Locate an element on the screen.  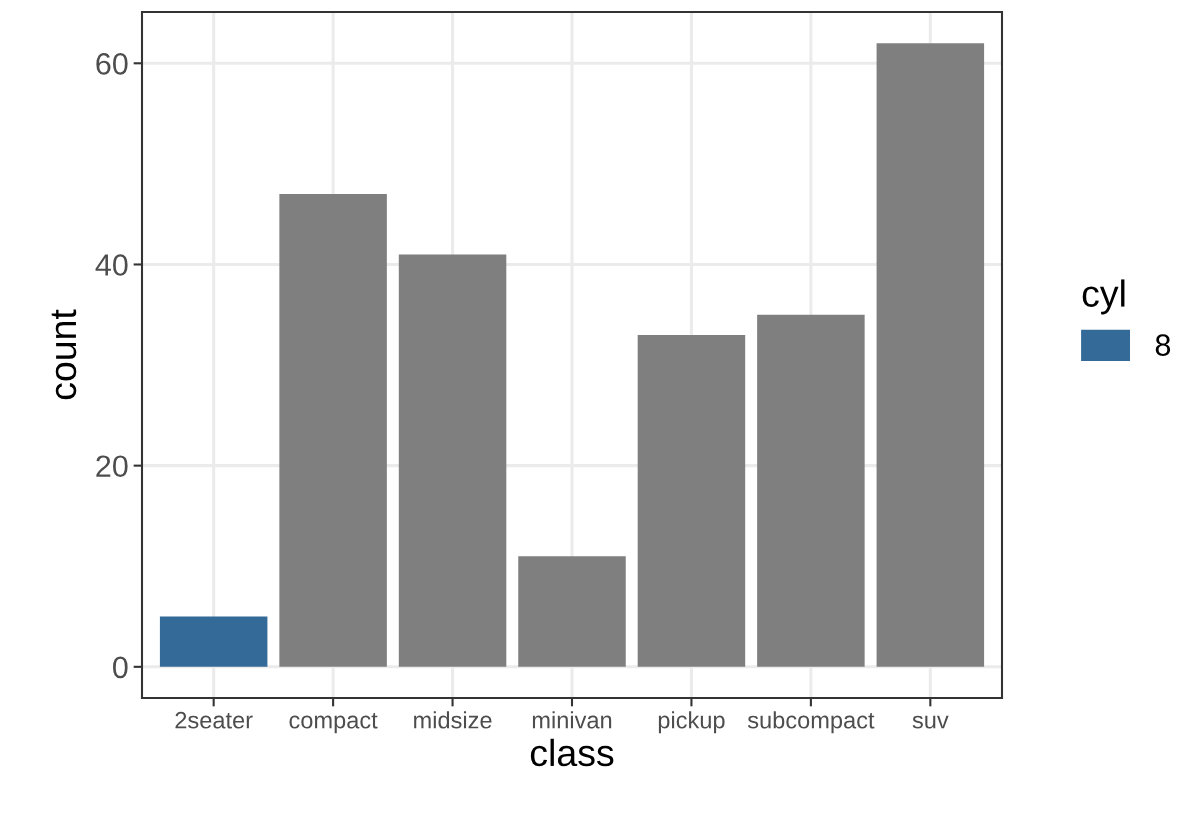
x-tick-label: minivan is located at coordinates (572, 720).